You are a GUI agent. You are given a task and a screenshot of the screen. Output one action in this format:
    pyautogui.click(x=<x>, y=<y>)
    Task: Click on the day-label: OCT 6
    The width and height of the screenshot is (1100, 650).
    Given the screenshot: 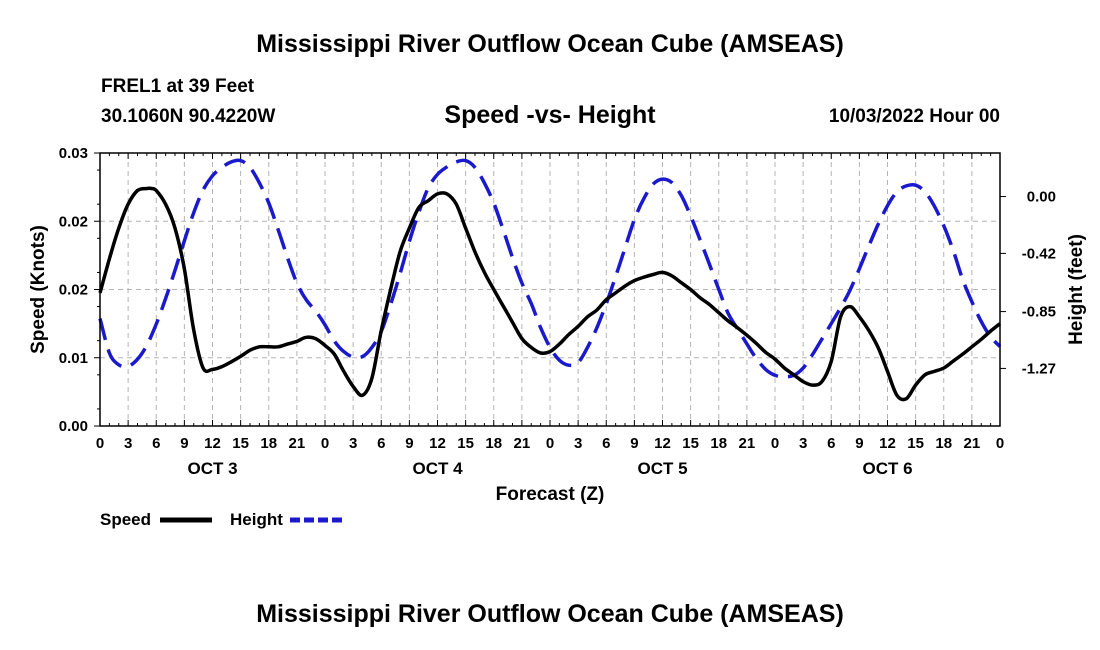 What is the action you would take?
    pyautogui.click(x=887, y=468)
    